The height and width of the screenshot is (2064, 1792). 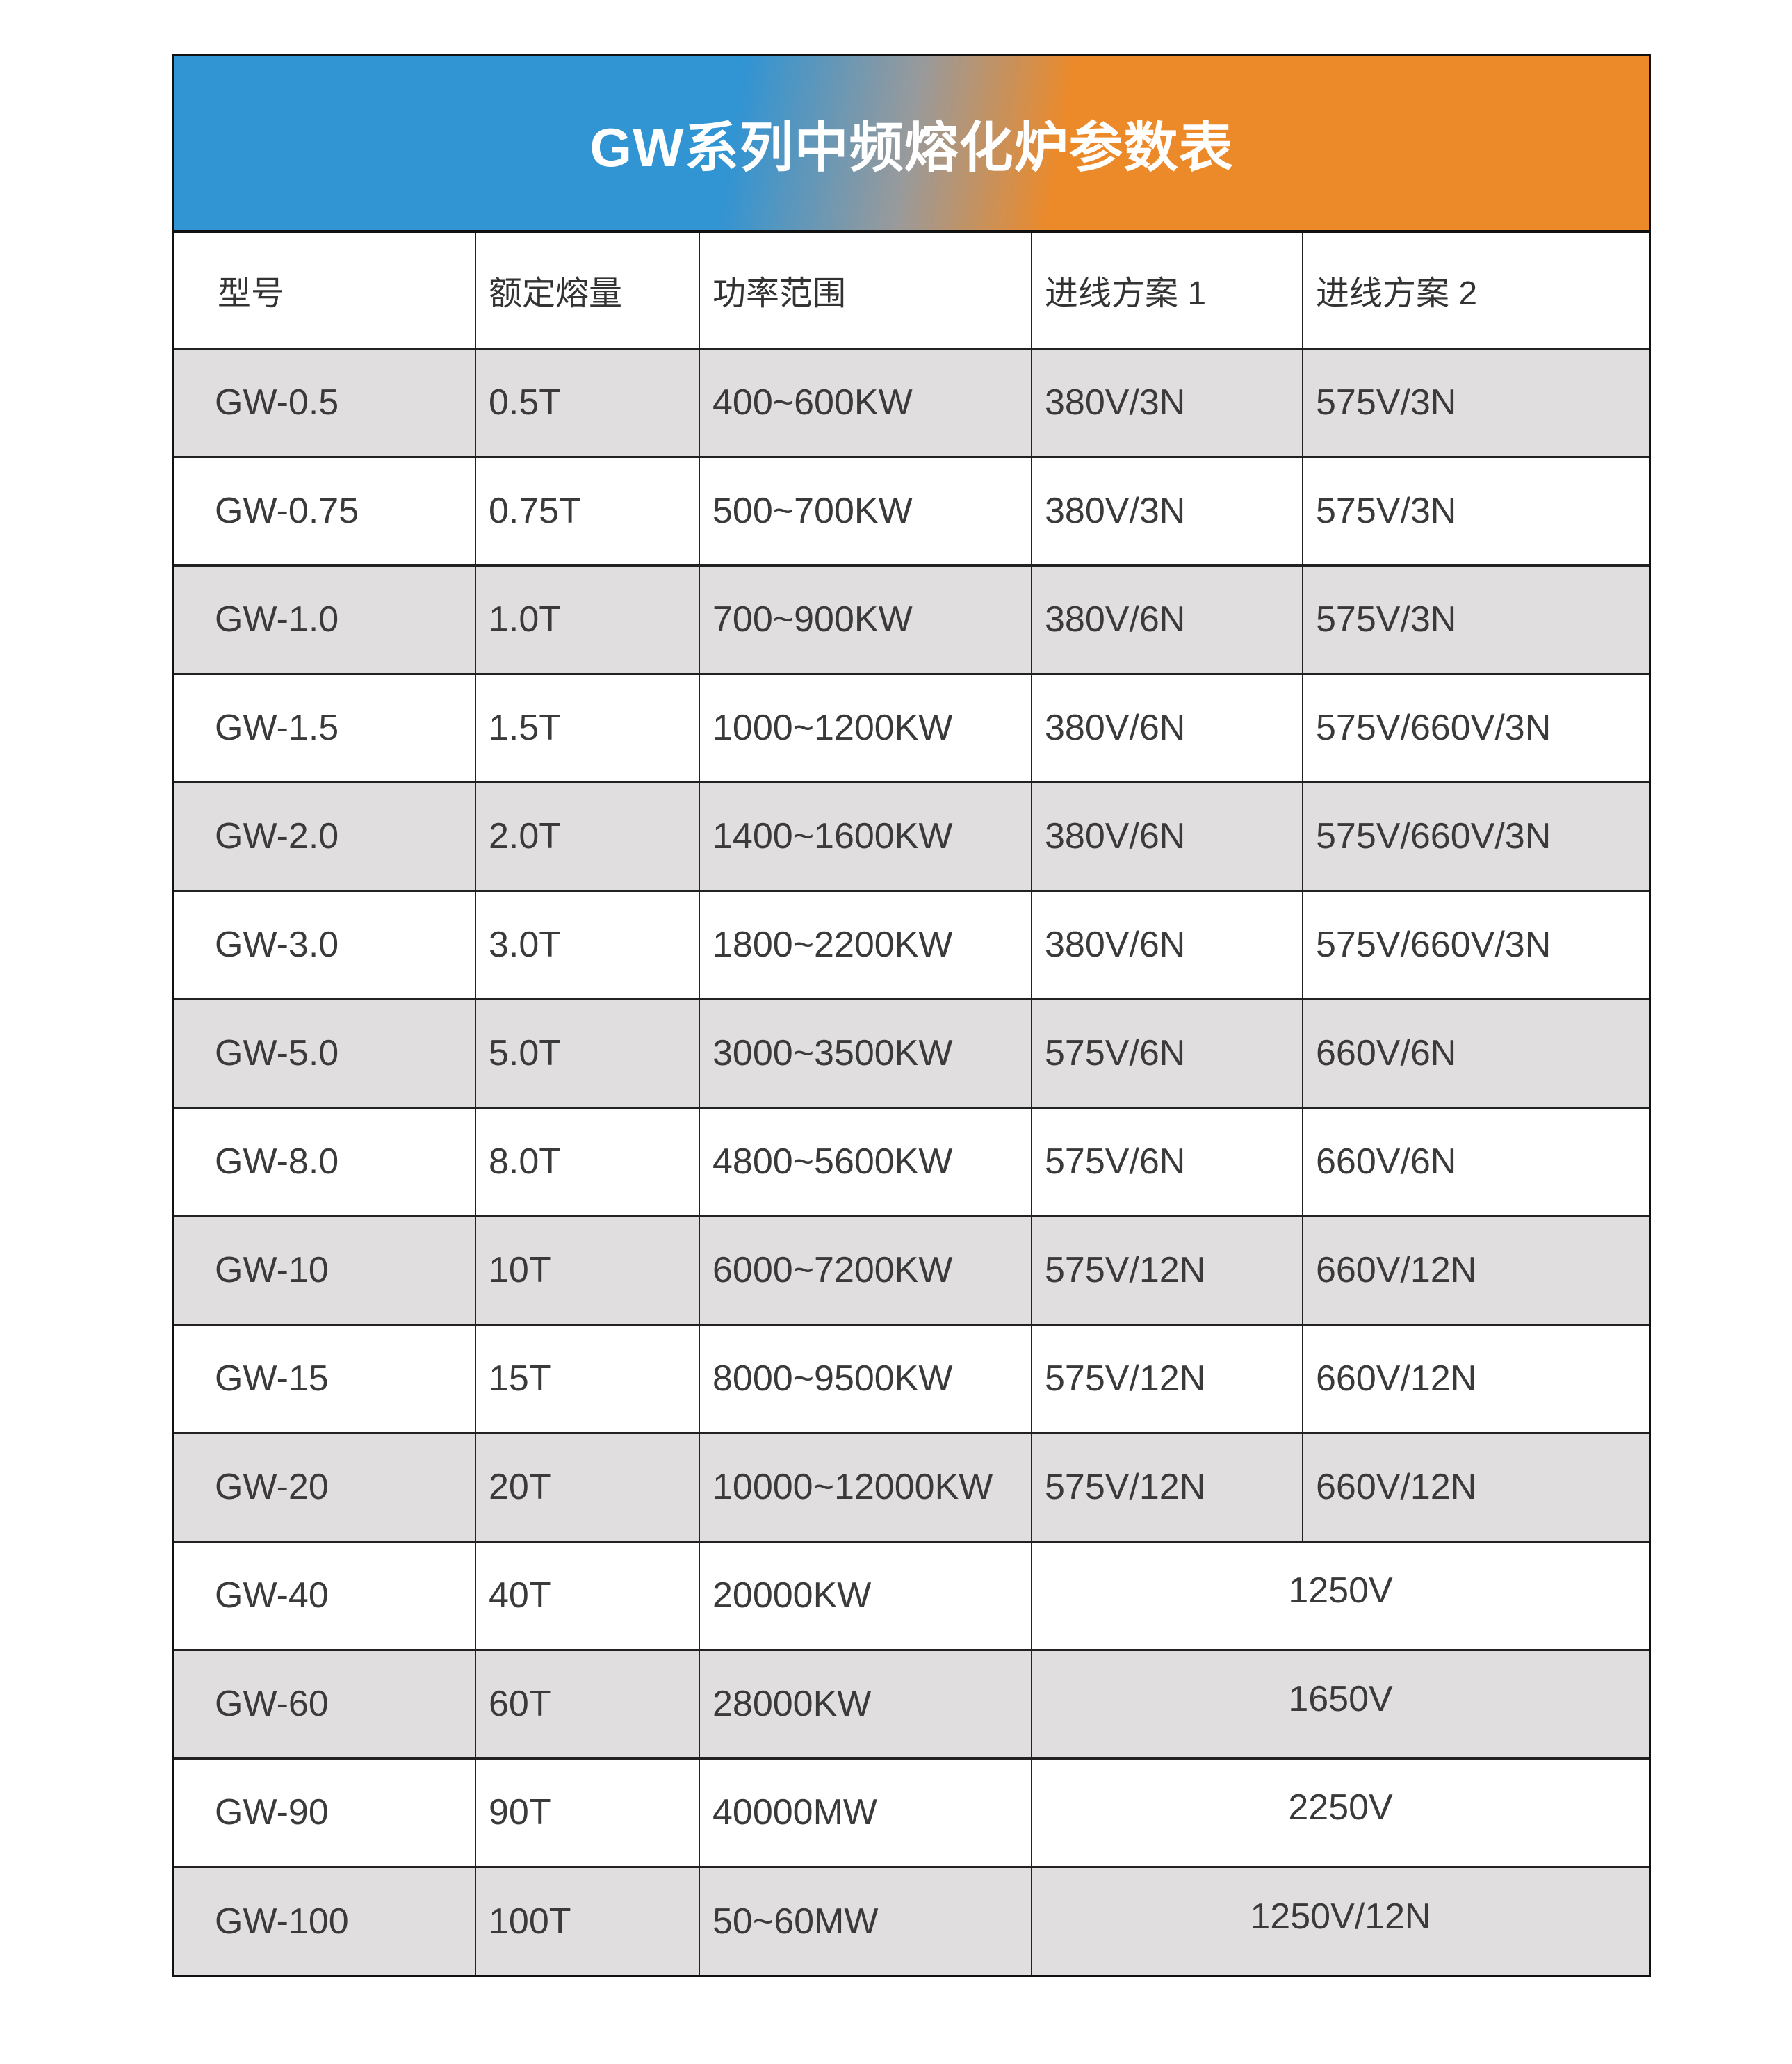 What do you see at coordinates (587, 1813) in the screenshot?
I see `cell-capacity: 90T` at bounding box center [587, 1813].